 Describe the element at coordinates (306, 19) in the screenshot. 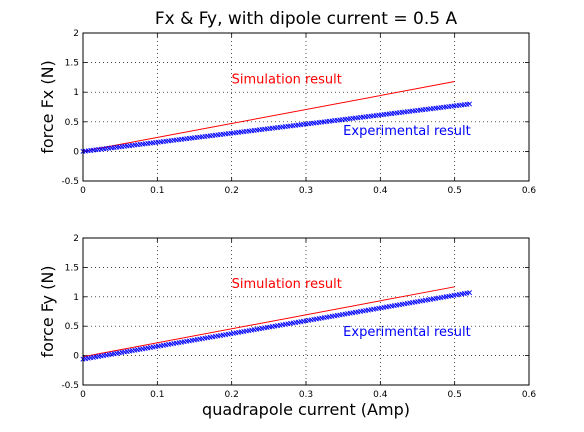

I see `chart-title: Fx & Fy, with dipole current = 0.5 A` at that location.